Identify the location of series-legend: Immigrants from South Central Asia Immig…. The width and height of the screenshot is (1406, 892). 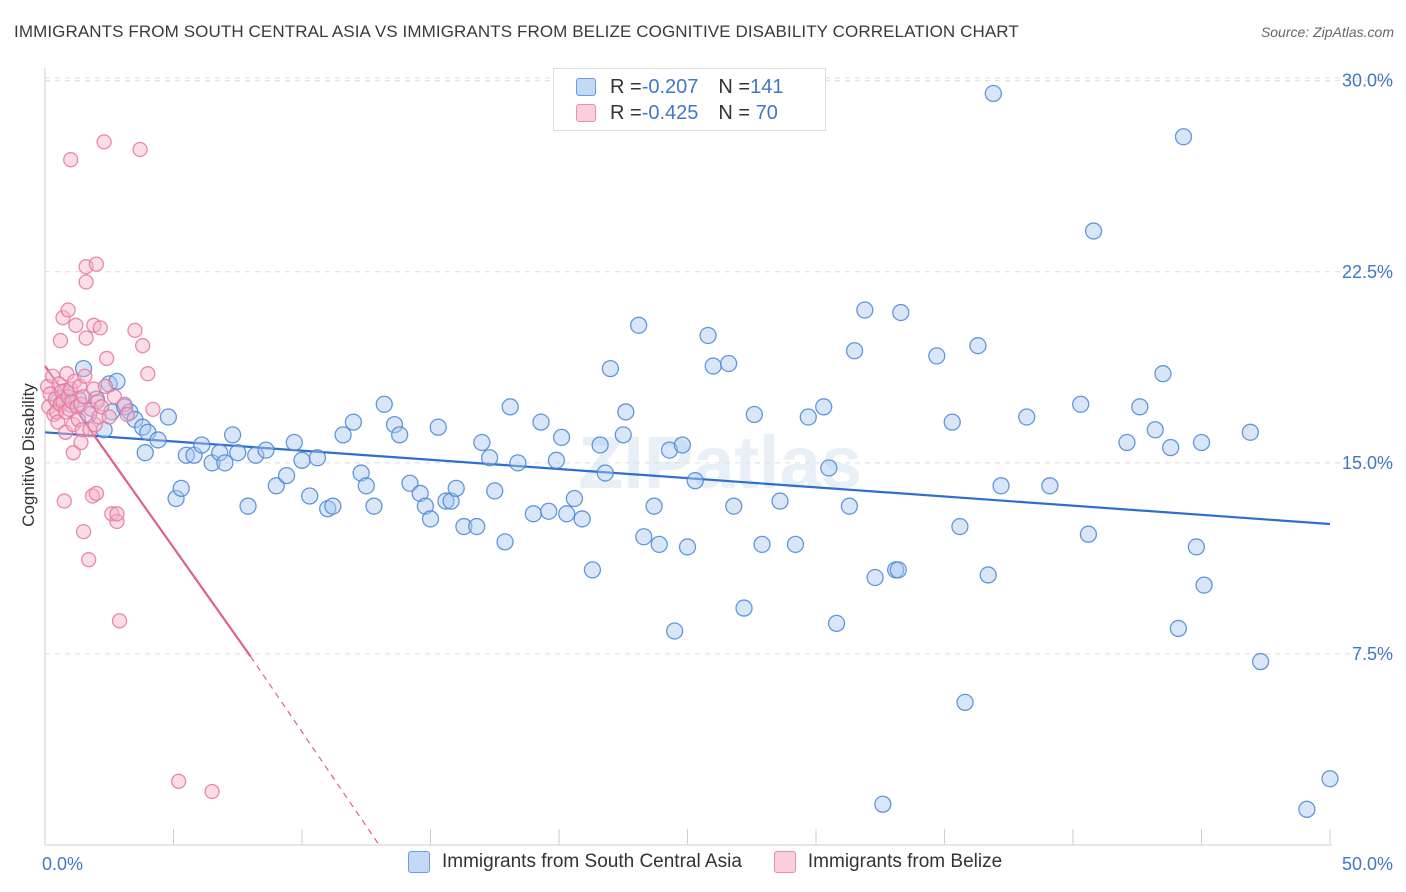
(721, 862).